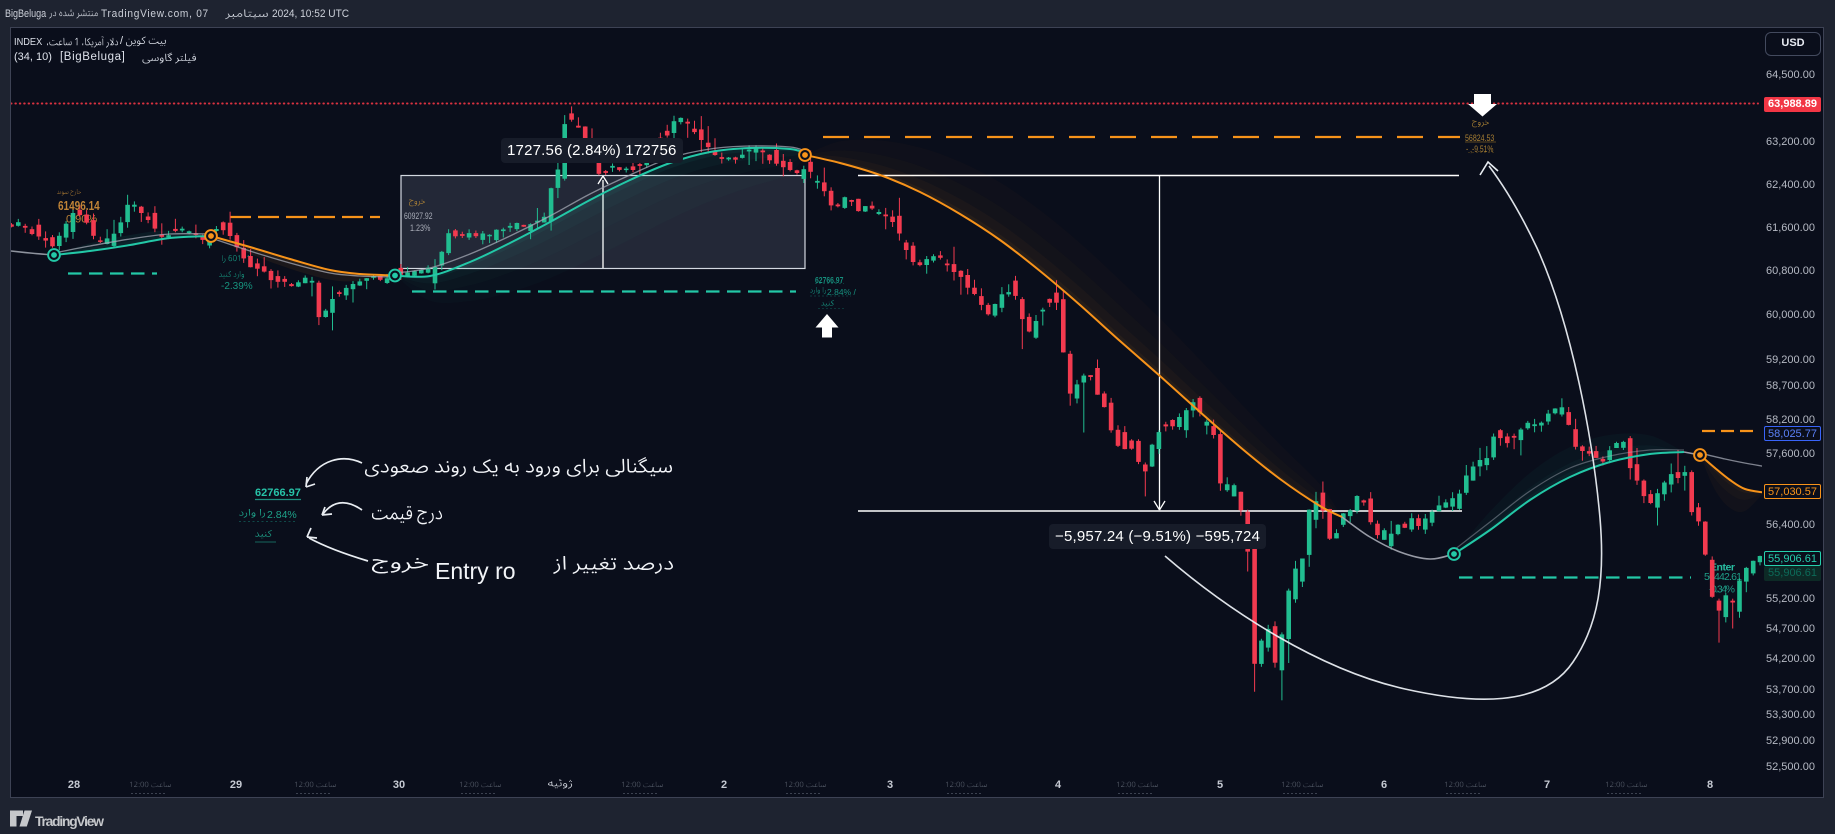 The width and height of the screenshot is (1835, 834). I want to click on svg-text: Enter, so click(1722, 568).